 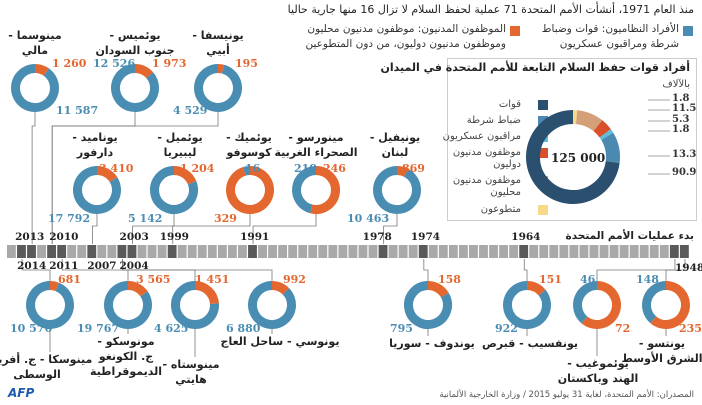 What do you see at coordinates (30, 237) in the screenshot?
I see `timeline-label: 2013` at bounding box center [30, 237].